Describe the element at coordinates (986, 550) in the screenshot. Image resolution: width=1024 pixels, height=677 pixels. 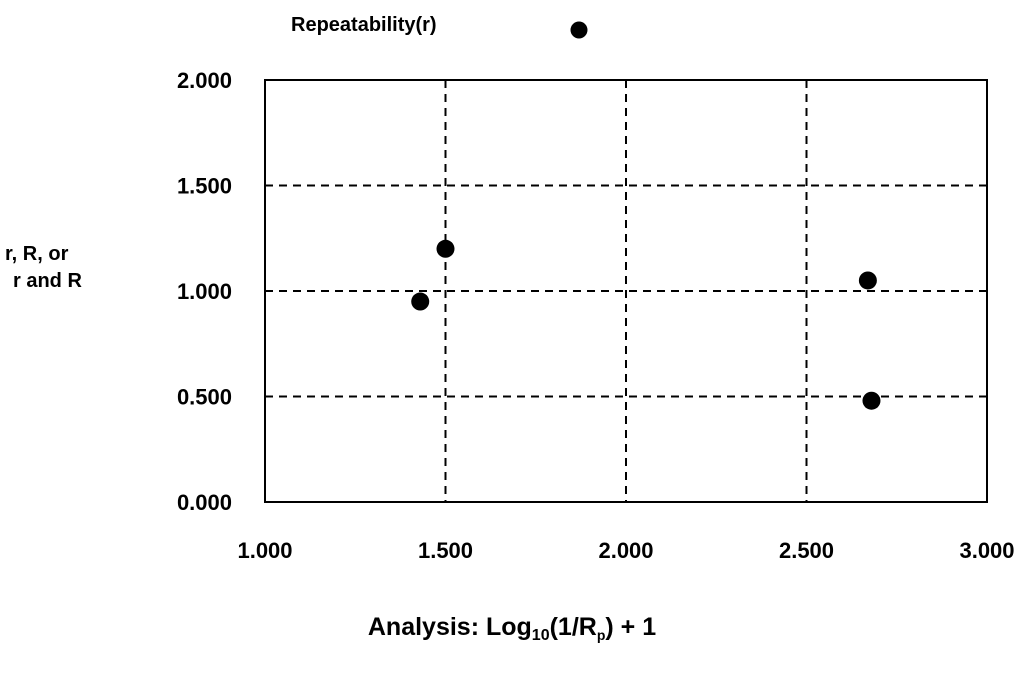
I see `x-tick-label-4: 3.000` at that location.